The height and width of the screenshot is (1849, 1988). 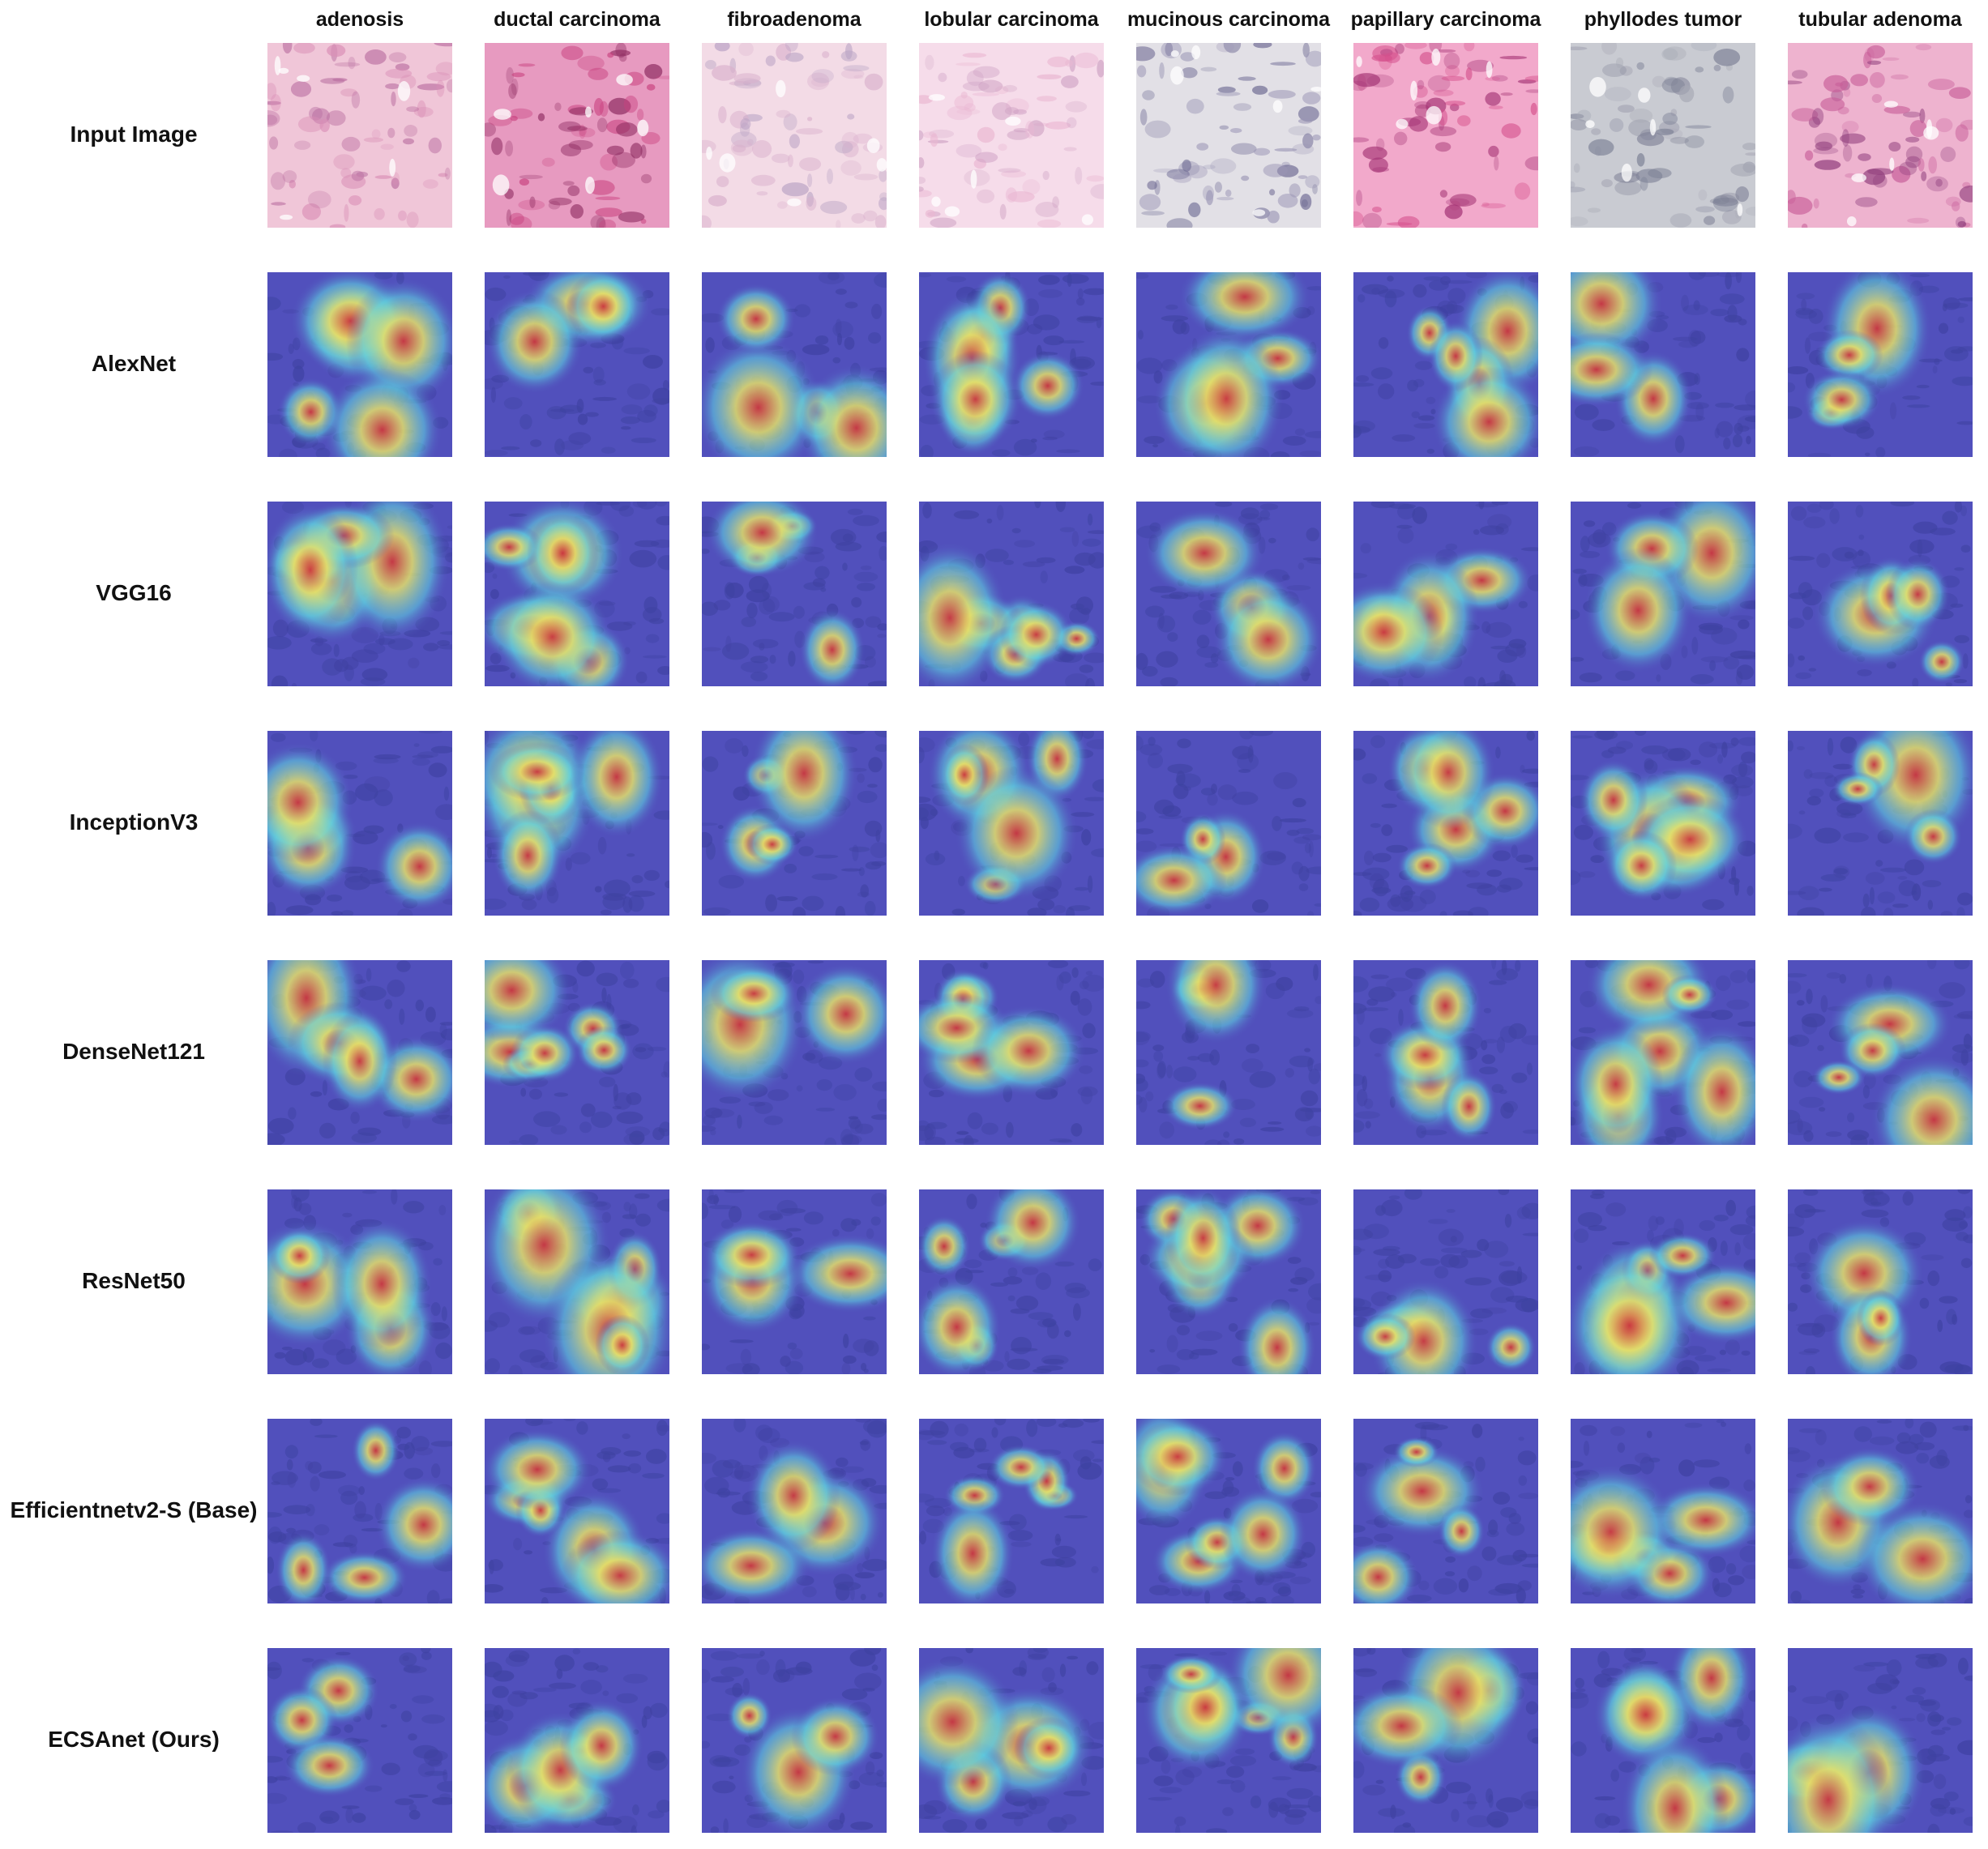 I want to click on column-header: lobular carcinoma, so click(x=1011, y=19).